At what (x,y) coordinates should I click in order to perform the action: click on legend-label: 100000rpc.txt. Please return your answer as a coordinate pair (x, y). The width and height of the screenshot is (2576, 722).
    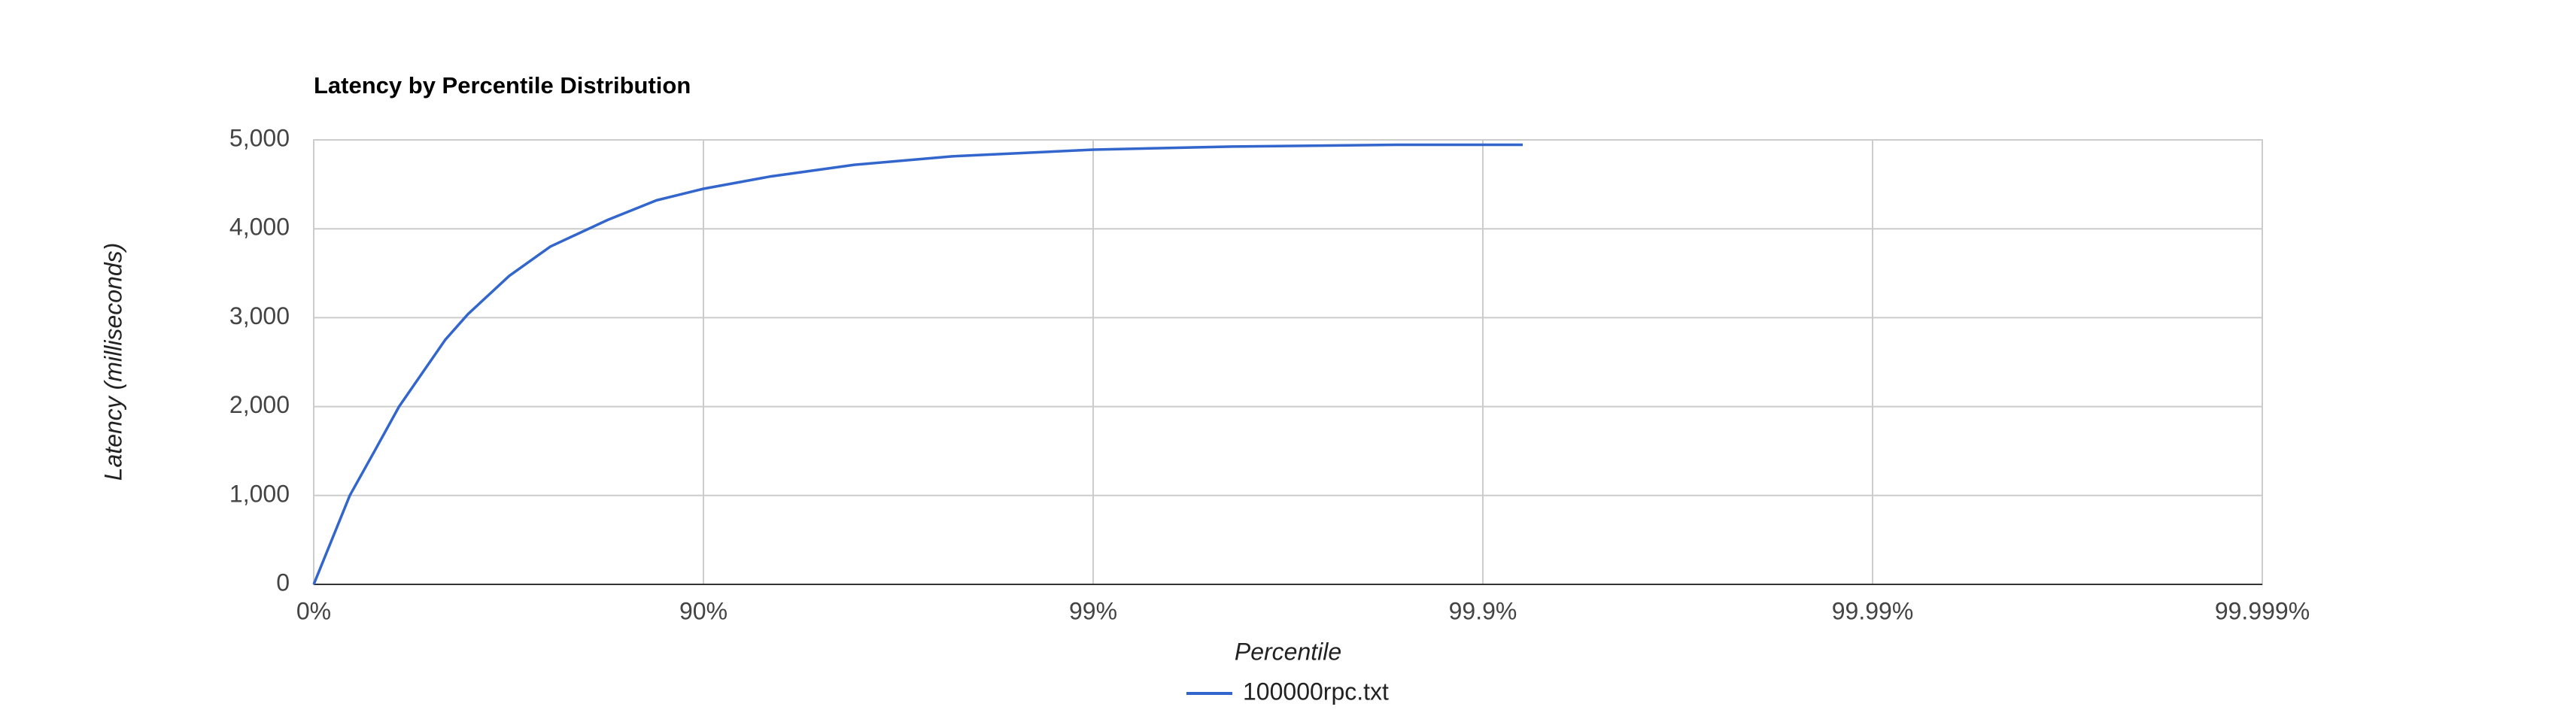
    Looking at the image, I should click on (1316, 691).